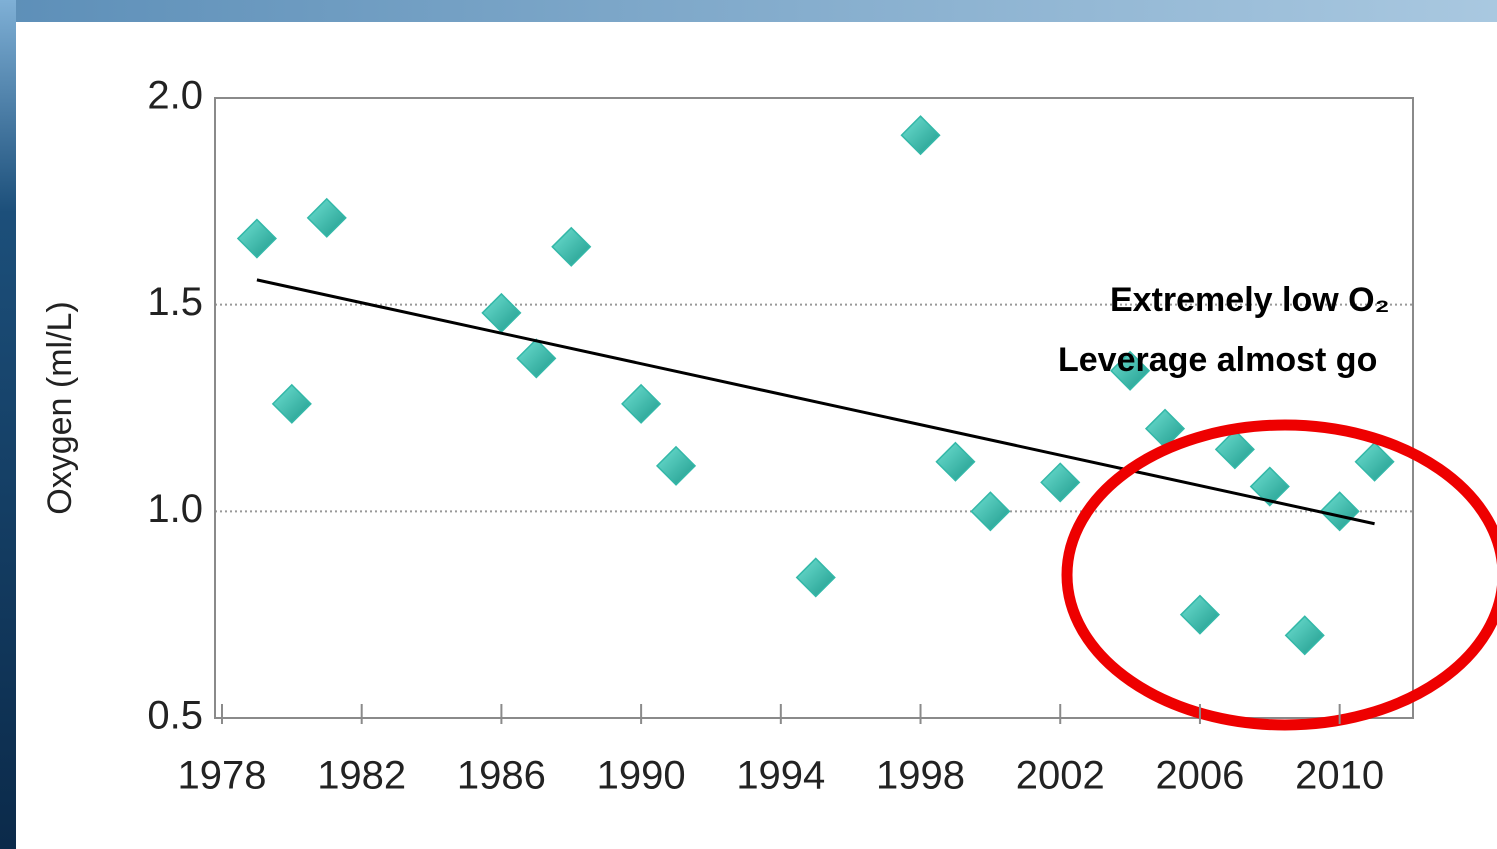  I want to click on x-tick-label: 1978, so click(221, 776).